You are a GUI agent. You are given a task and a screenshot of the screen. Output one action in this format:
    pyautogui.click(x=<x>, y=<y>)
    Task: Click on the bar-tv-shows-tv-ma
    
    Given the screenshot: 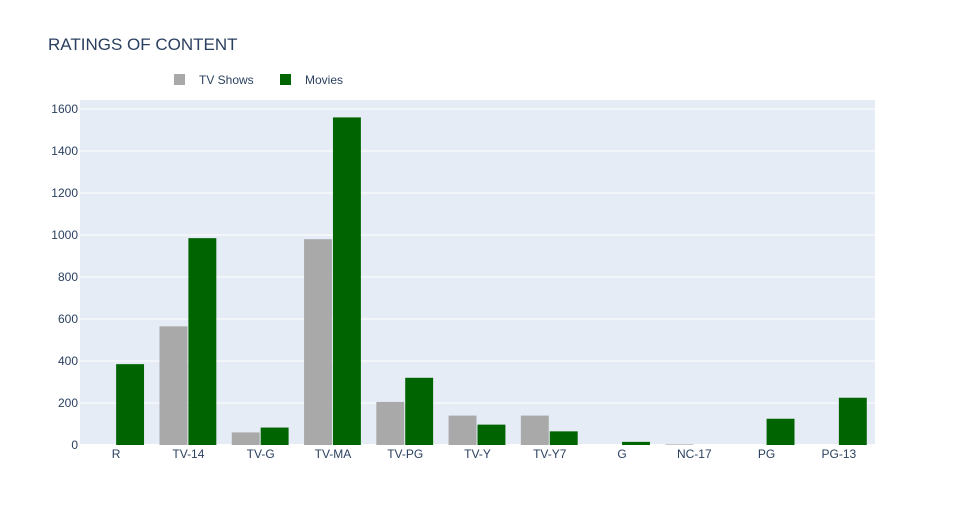 What is the action you would take?
    pyautogui.click(x=318, y=342)
    